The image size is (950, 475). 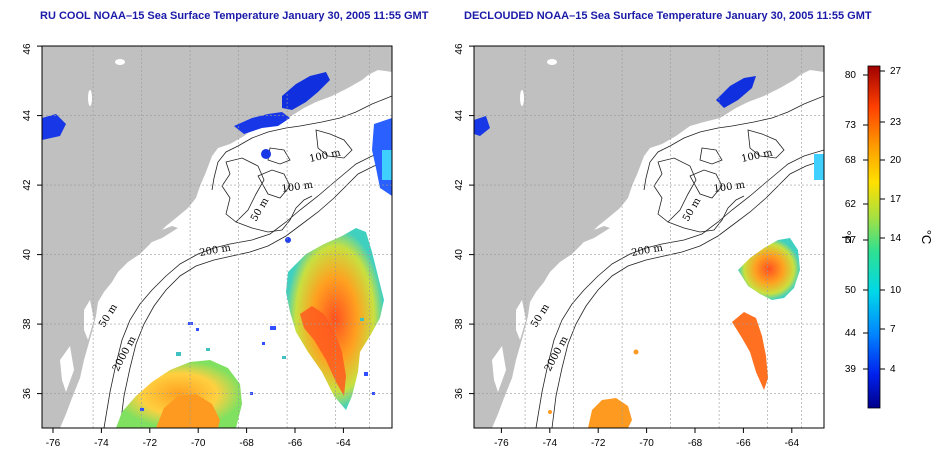 What do you see at coordinates (27, 394) in the screenshot?
I see `left-y-tick-label: 36` at bounding box center [27, 394].